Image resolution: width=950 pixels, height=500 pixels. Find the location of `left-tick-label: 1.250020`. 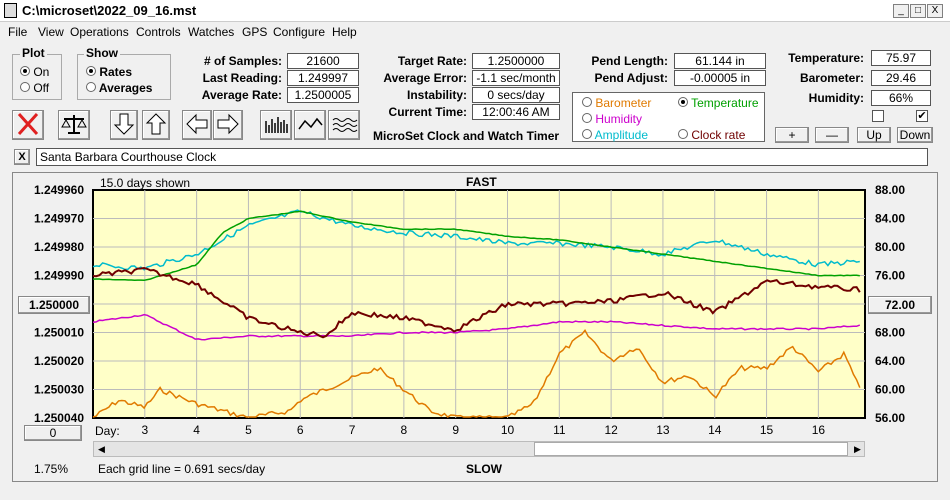

left-tick-label: 1.250020 is located at coordinates (59, 361).